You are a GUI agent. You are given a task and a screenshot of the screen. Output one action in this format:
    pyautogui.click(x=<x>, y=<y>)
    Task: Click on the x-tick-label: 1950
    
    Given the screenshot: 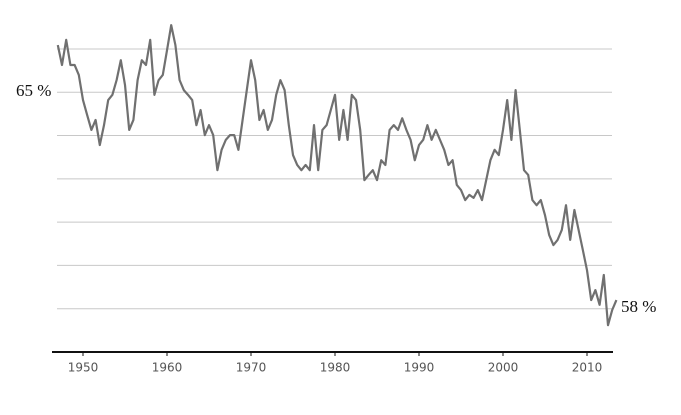 What is the action you would take?
    pyautogui.click(x=83, y=368)
    